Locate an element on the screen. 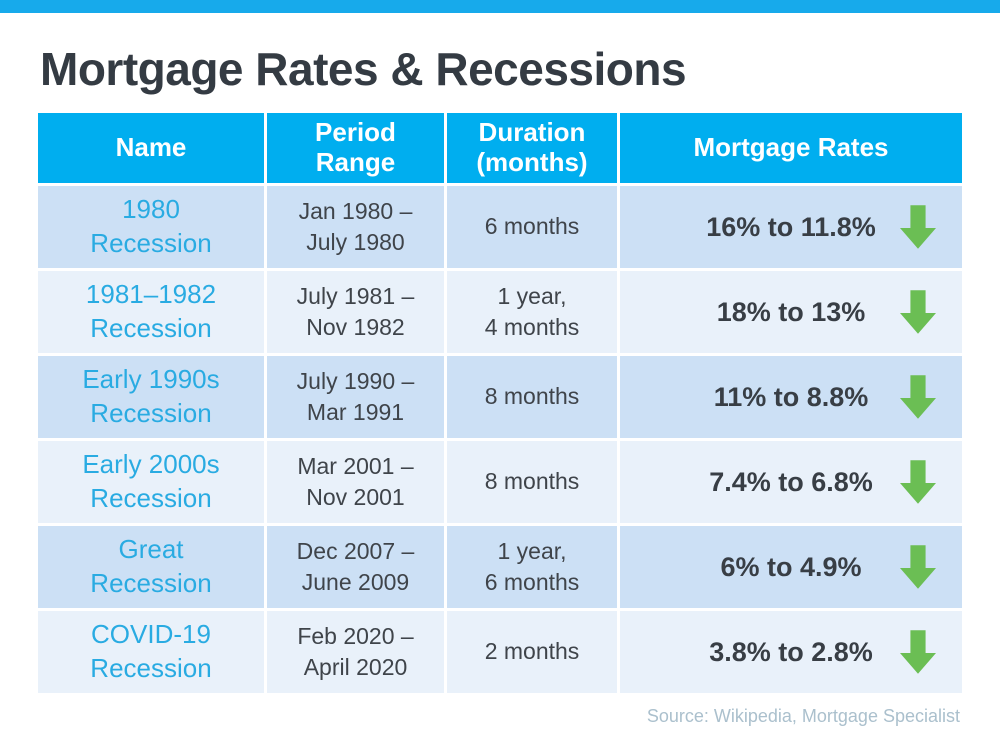 This screenshot has height=750, width=1000. rates-value: 11% to 8.8% is located at coordinates (791, 396).